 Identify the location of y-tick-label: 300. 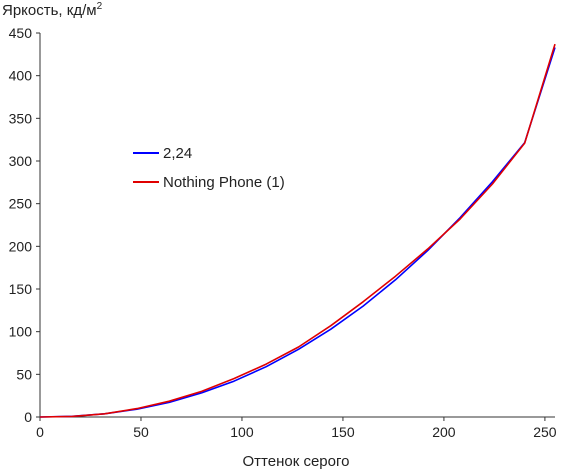
(21, 161).